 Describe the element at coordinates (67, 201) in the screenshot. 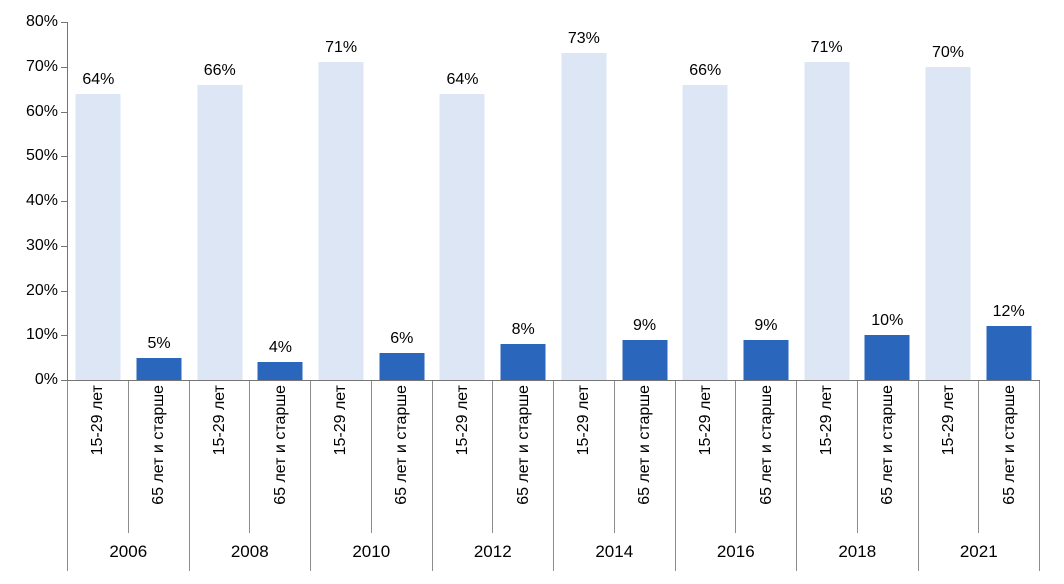

I see `y-axis-line` at that location.